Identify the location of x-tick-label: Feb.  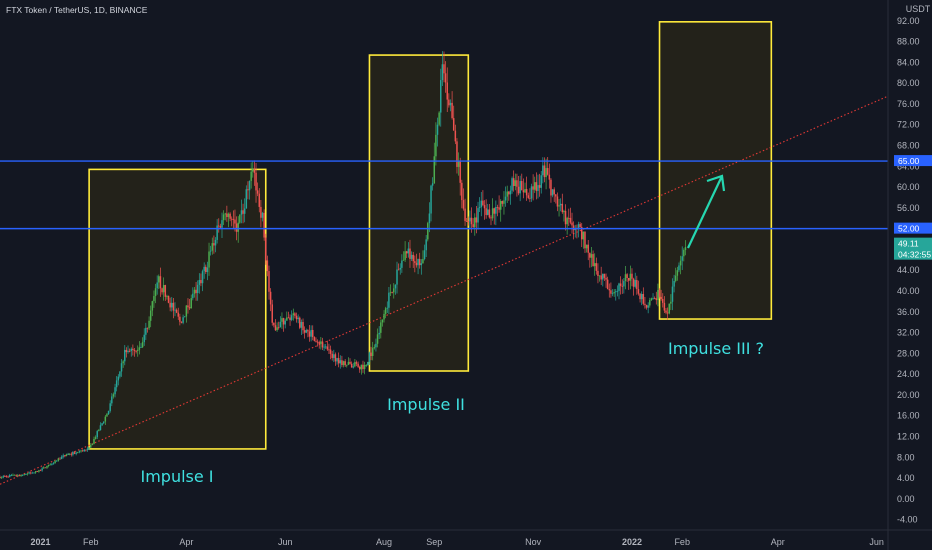
(91, 542).